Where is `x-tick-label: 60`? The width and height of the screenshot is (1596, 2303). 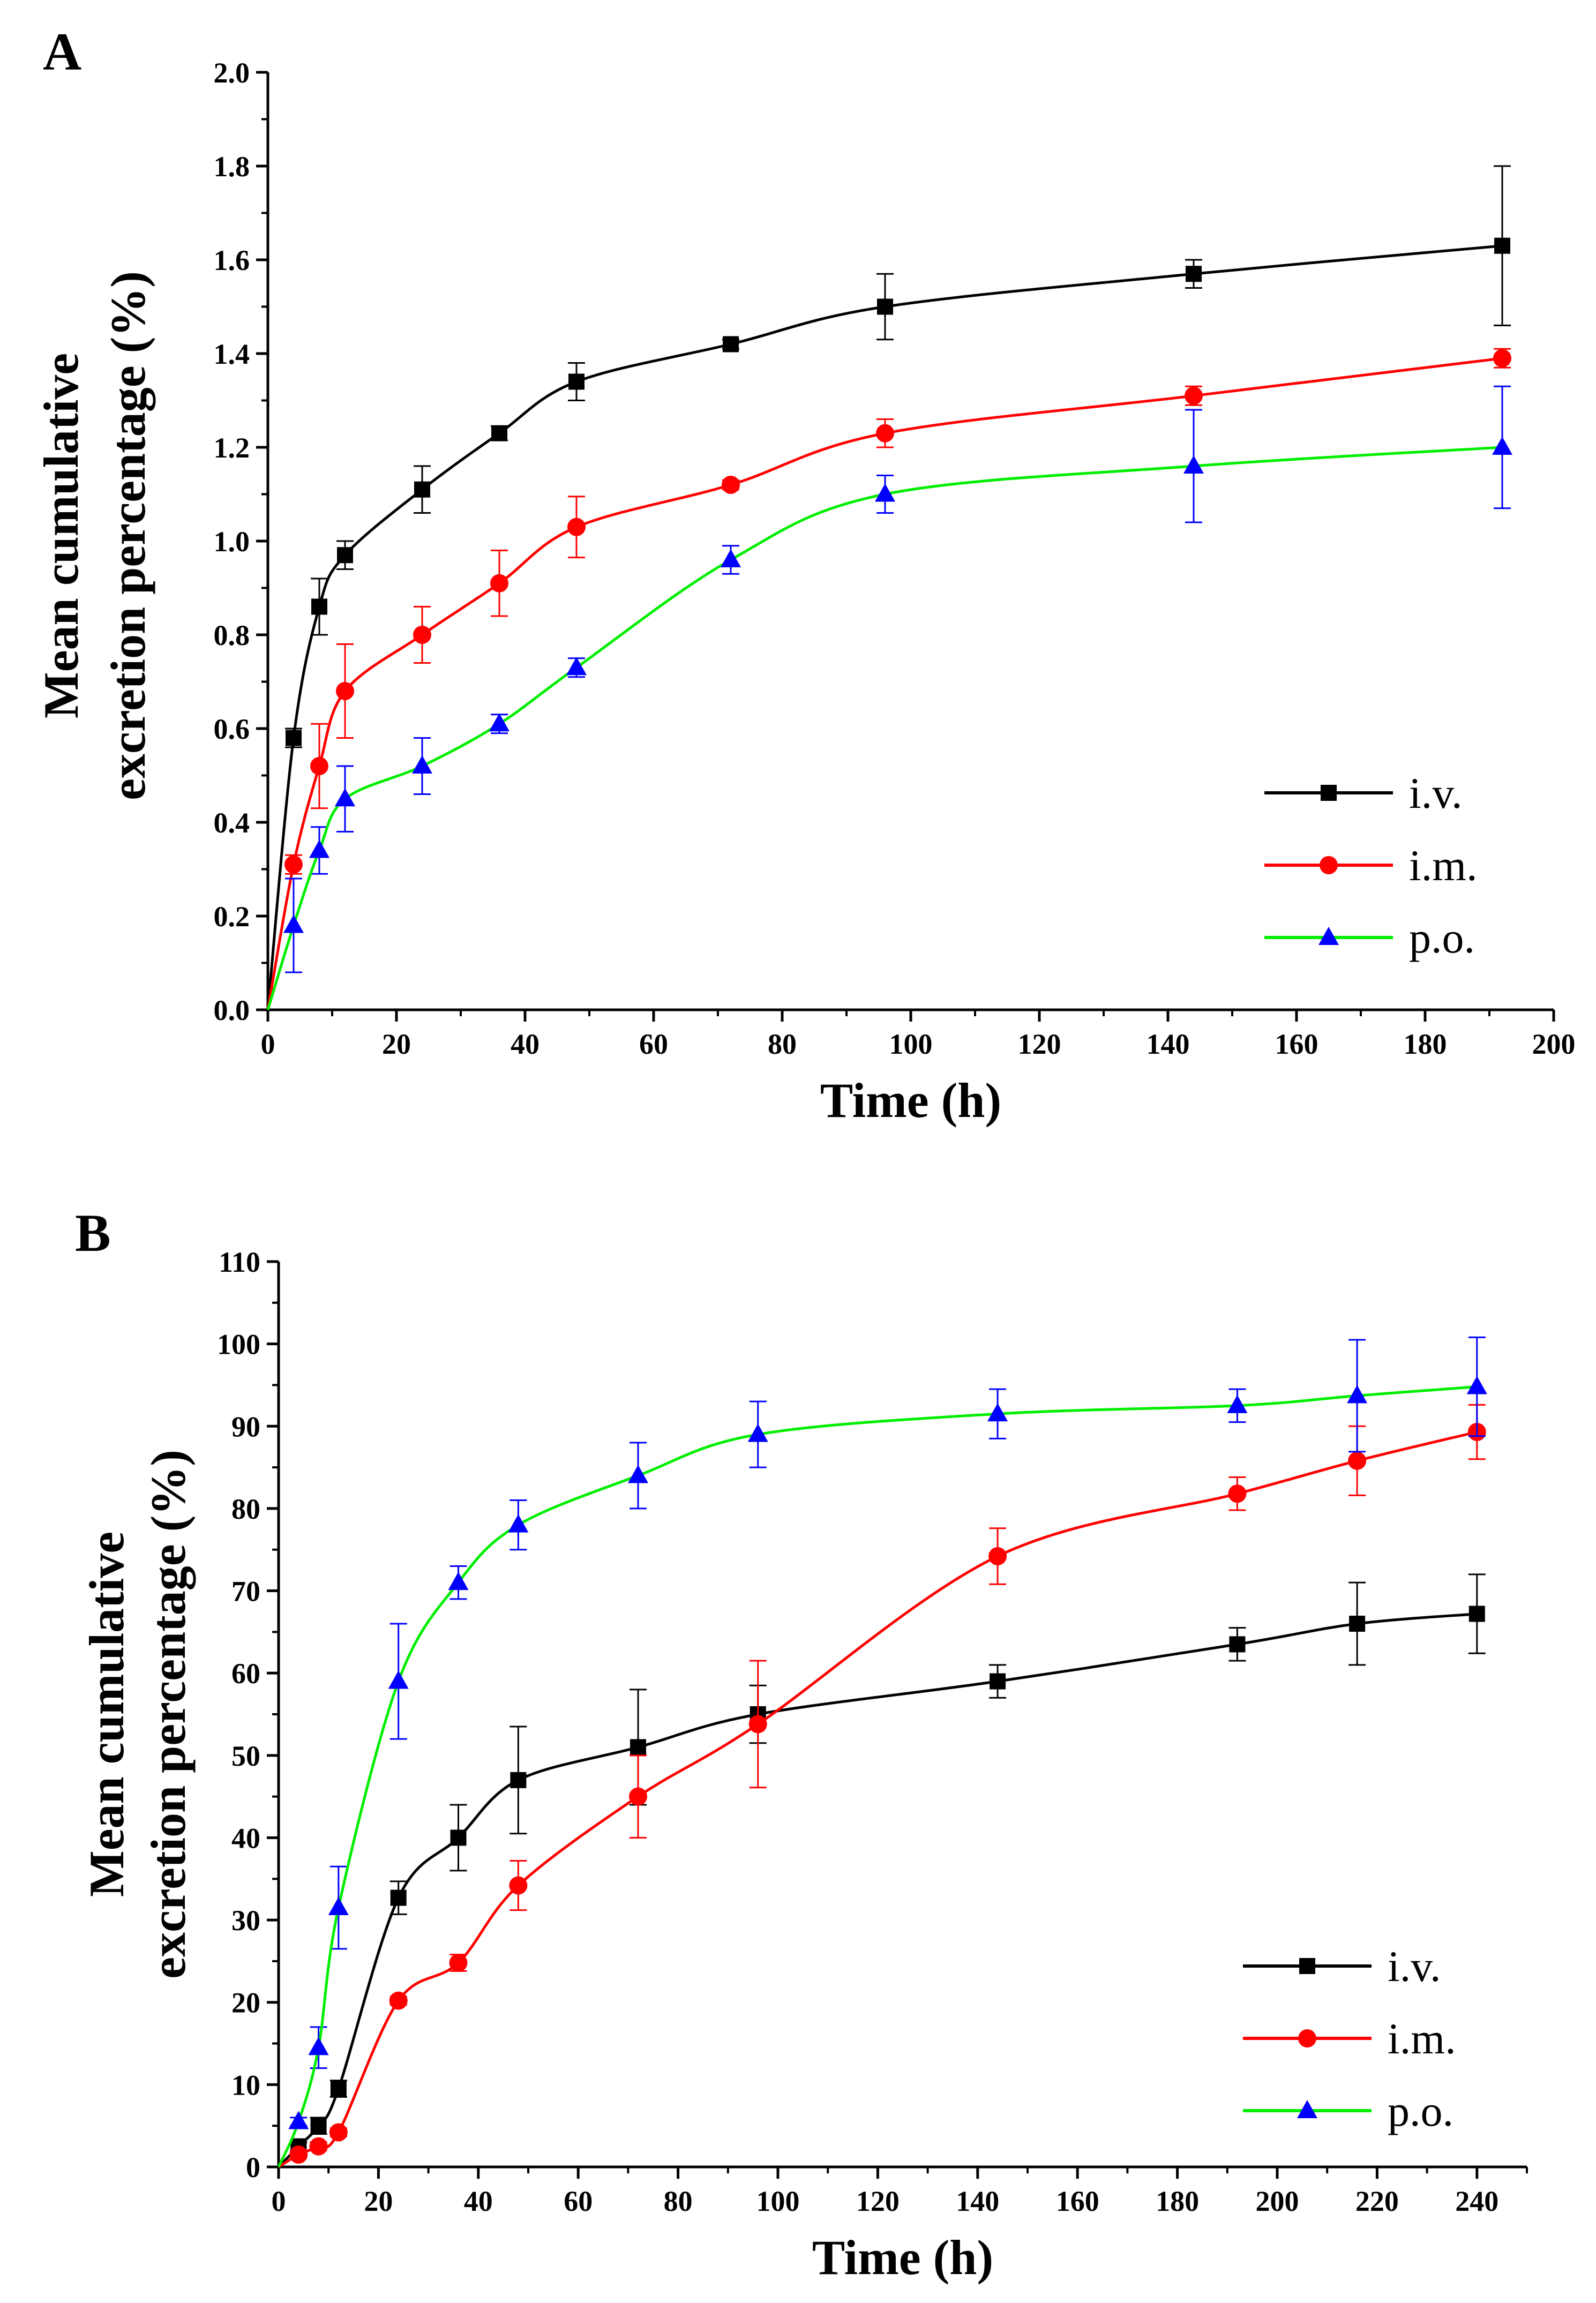
x-tick-label: 60 is located at coordinates (578, 2201).